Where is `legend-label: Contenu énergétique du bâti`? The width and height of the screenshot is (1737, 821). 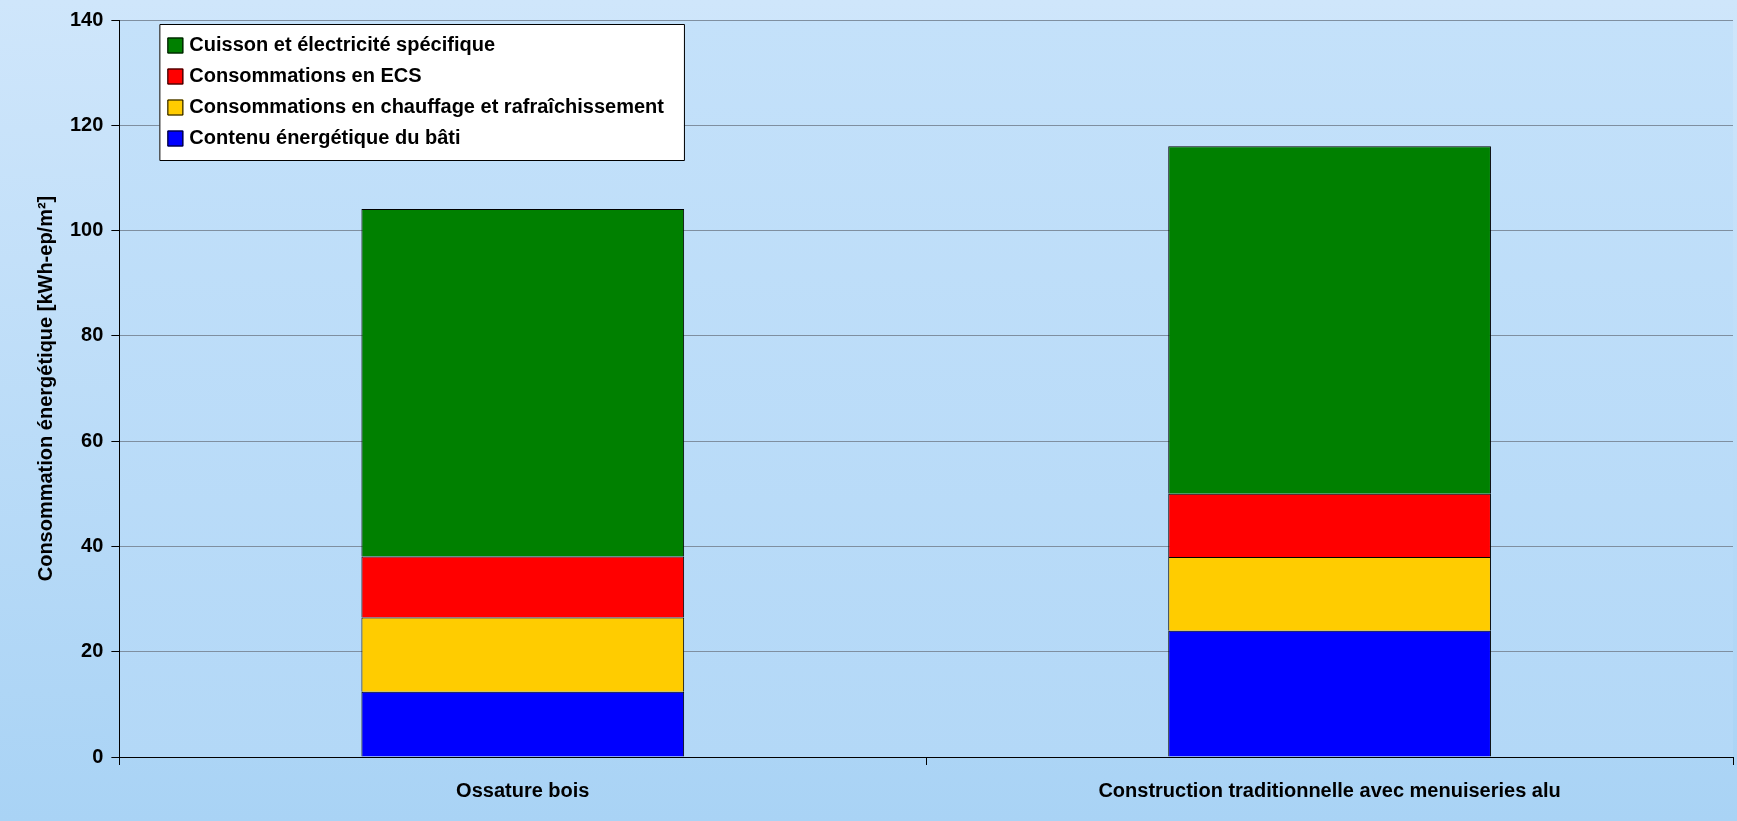
legend-label: Contenu énergétique du bâti is located at coordinates (325, 137).